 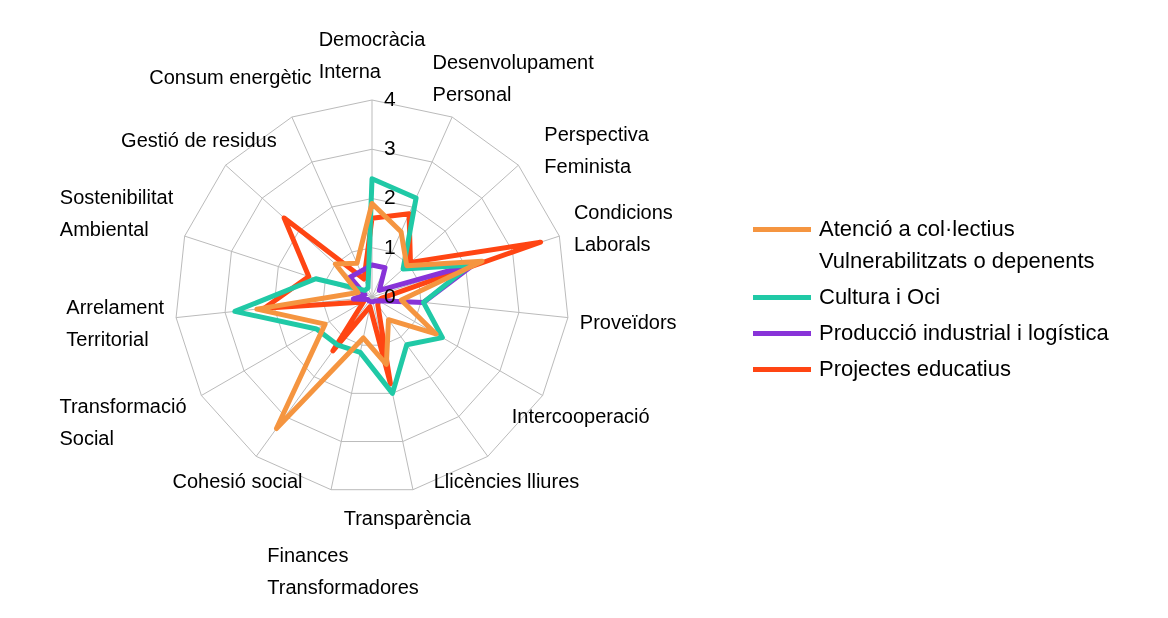 I want to click on spoke-label: Consum energètic, so click(x=230, y=77).